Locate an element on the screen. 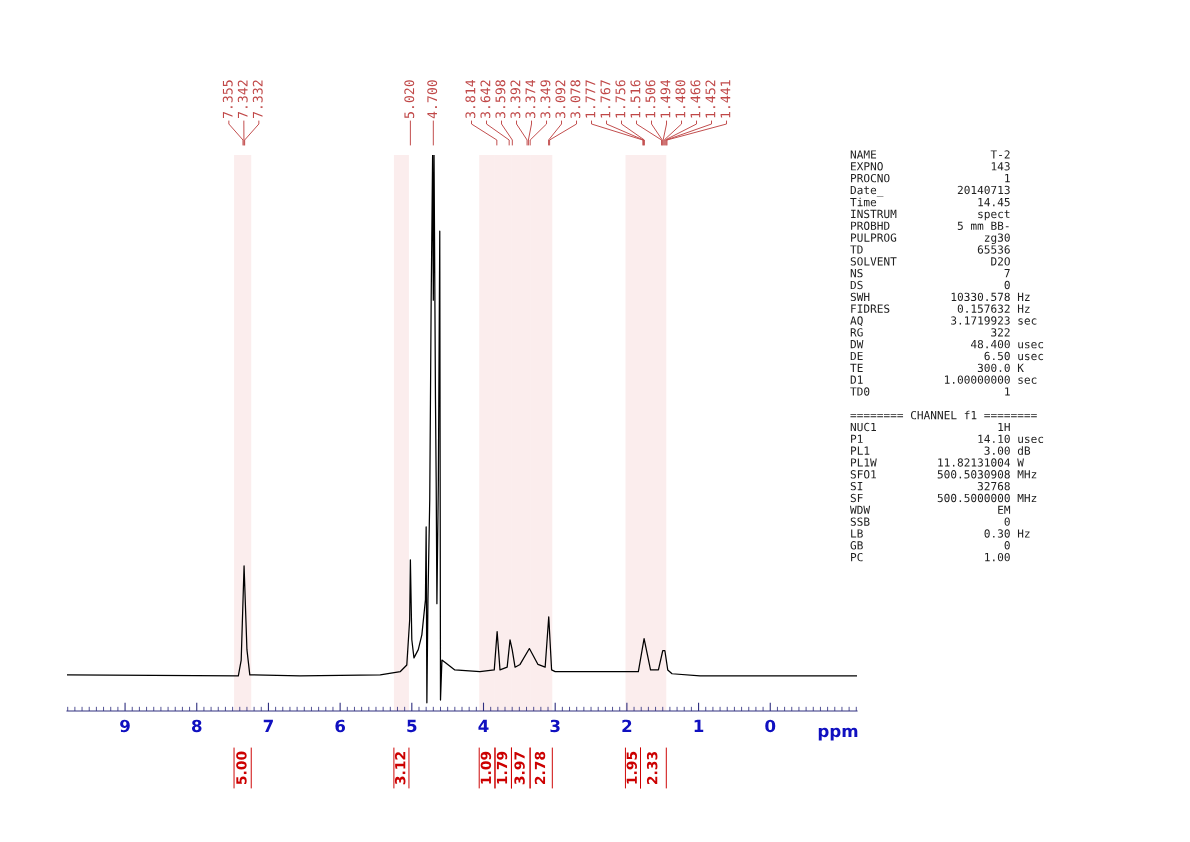 Image resolution: width=1190 pixels, height=842 pixels. text: 1.494 is located at coordinates (665, 98).